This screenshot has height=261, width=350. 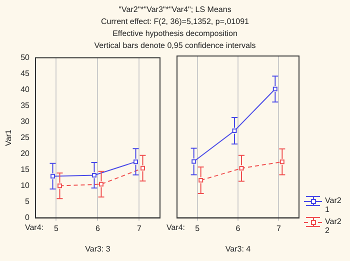 What do you see at coordinates (27, 217) in the screenshot?
I see `y-tick-label: 0` at bounding box center [27, 217].